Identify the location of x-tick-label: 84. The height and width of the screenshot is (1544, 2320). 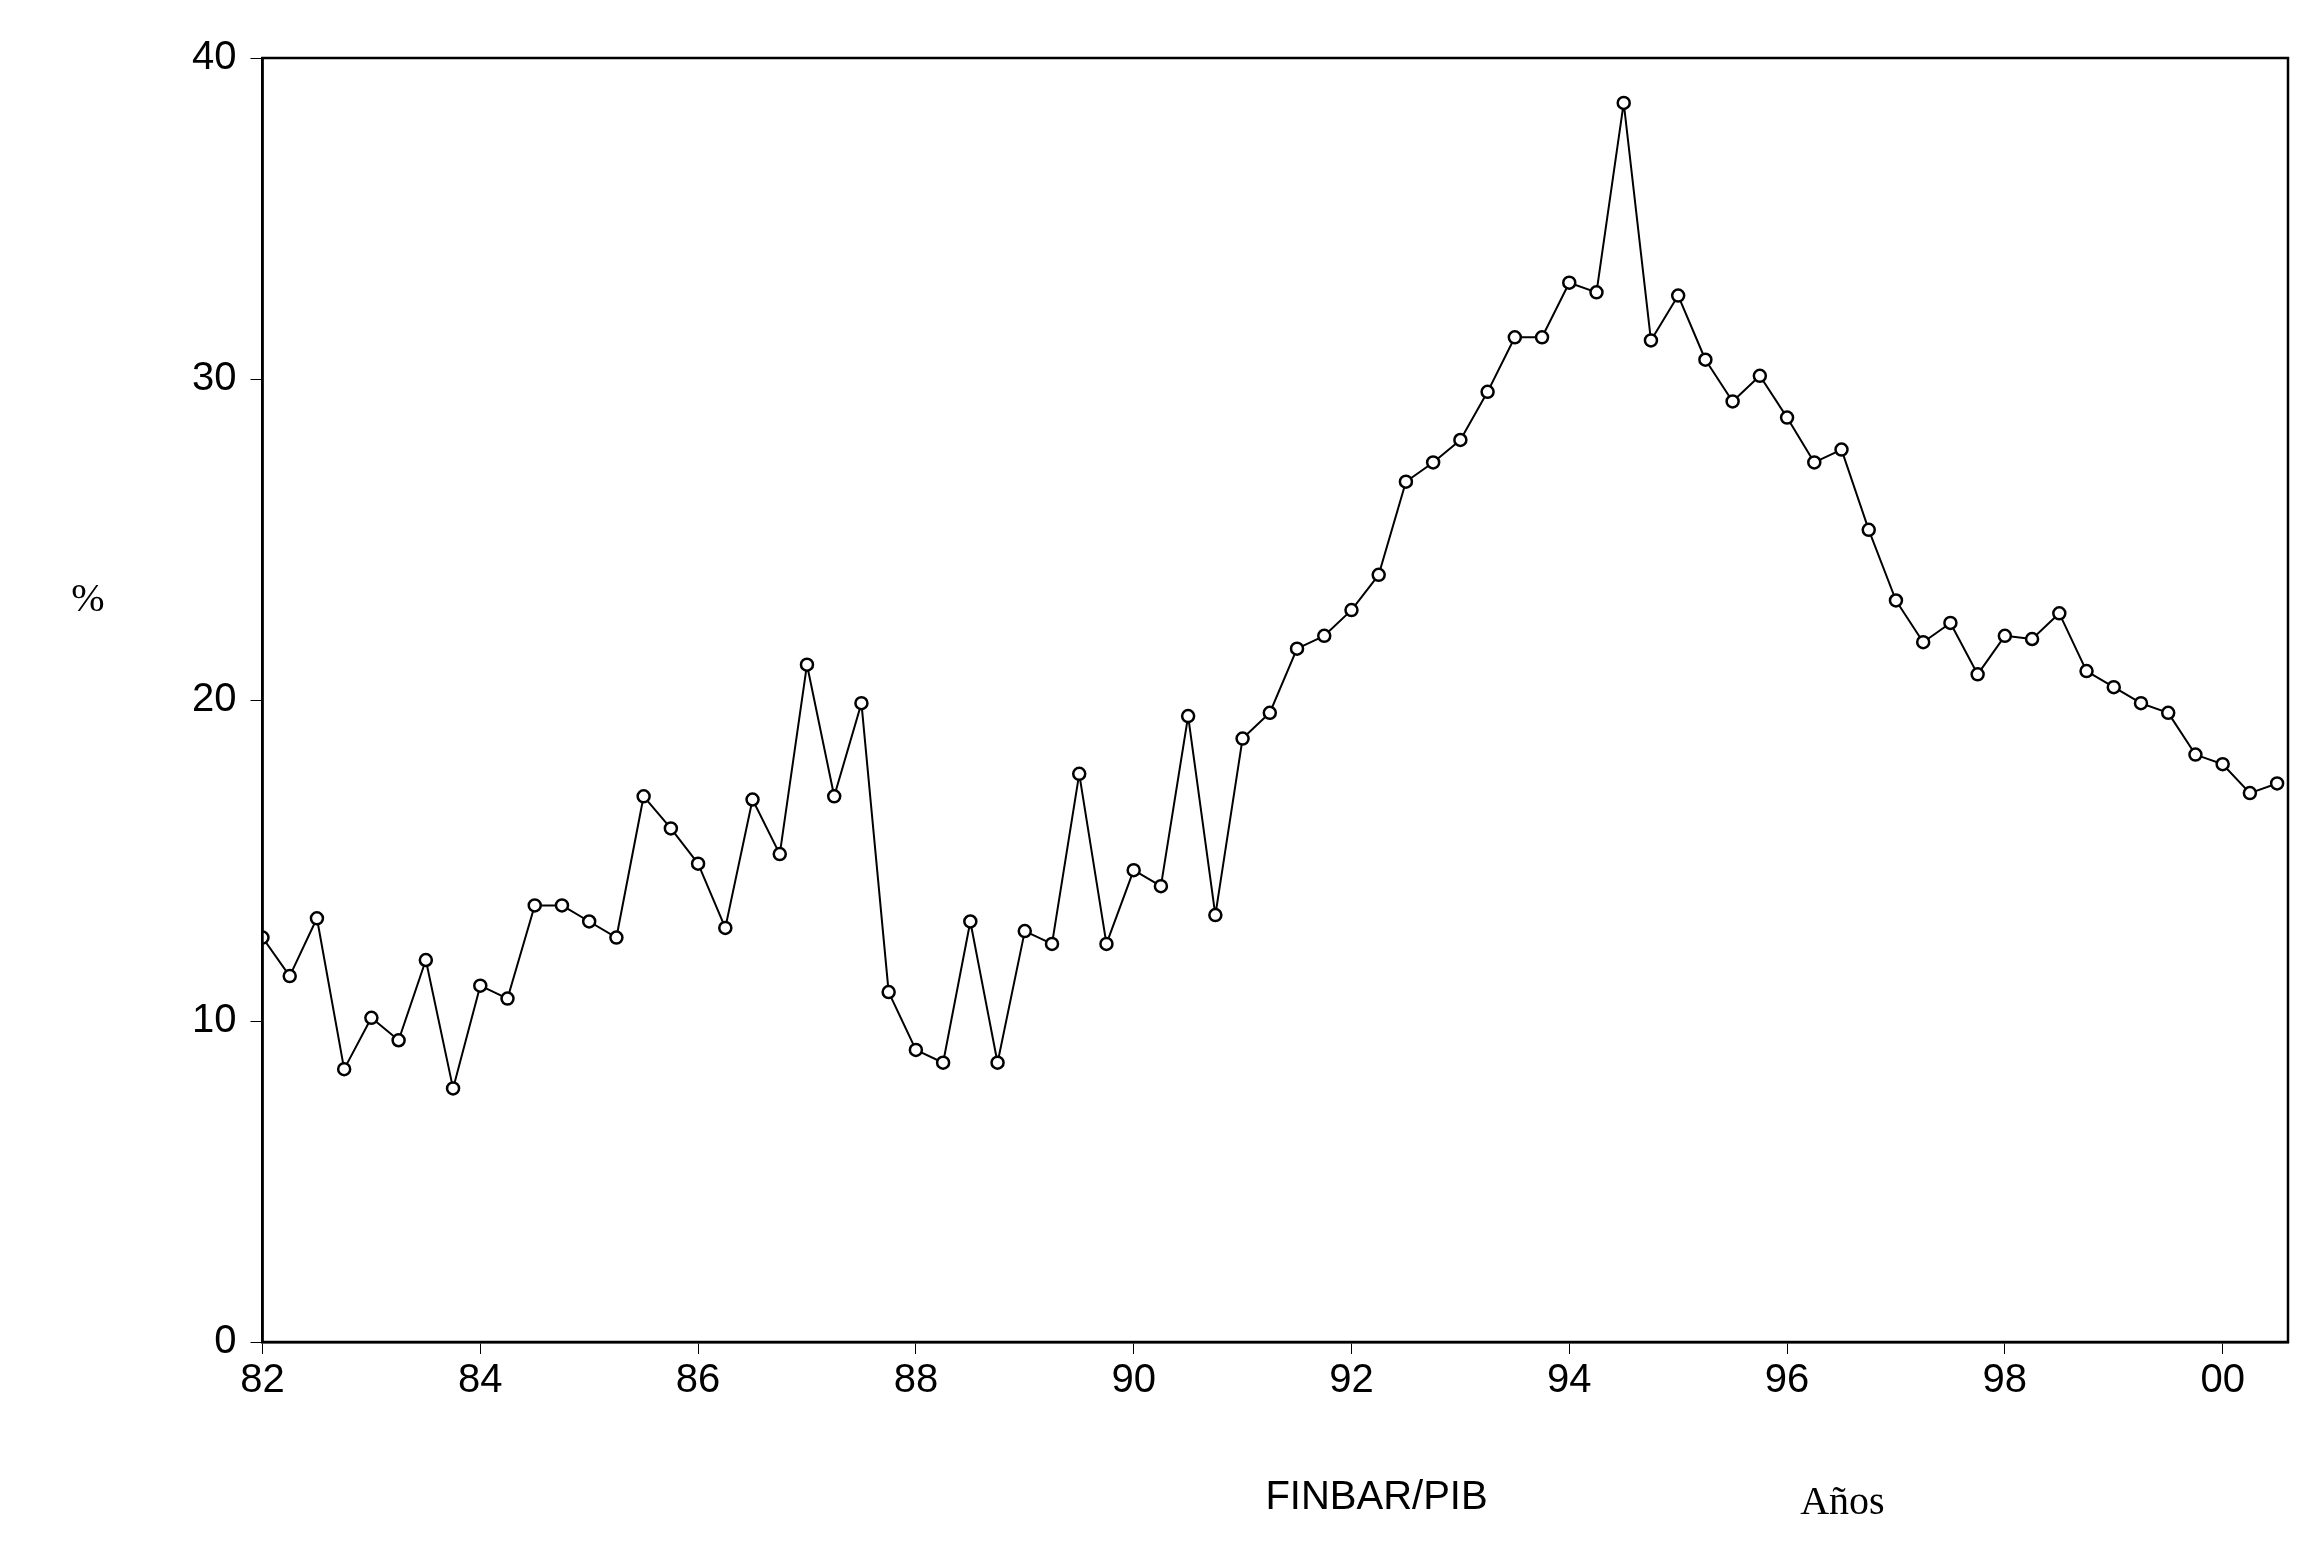
(480, 1378).